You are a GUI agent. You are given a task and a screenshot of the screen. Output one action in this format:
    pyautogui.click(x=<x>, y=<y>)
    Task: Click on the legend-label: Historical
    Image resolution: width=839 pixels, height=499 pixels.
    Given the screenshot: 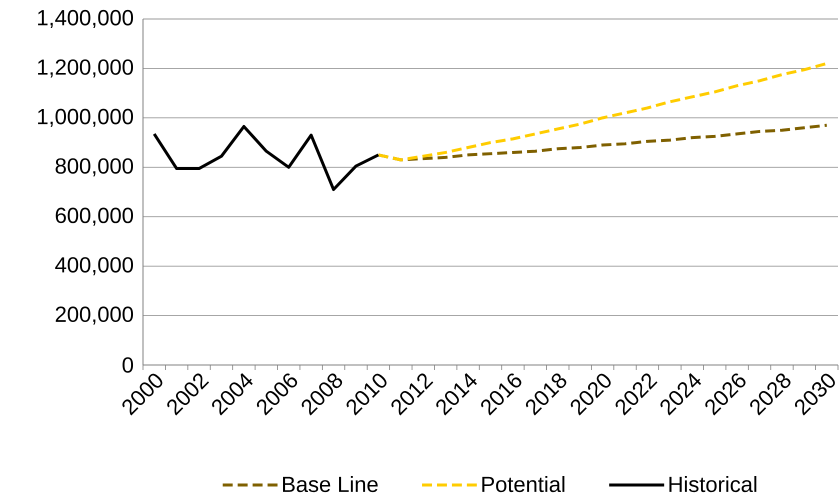 What is the action you would take?
    pyautogui.click(x=712, y=484)
    